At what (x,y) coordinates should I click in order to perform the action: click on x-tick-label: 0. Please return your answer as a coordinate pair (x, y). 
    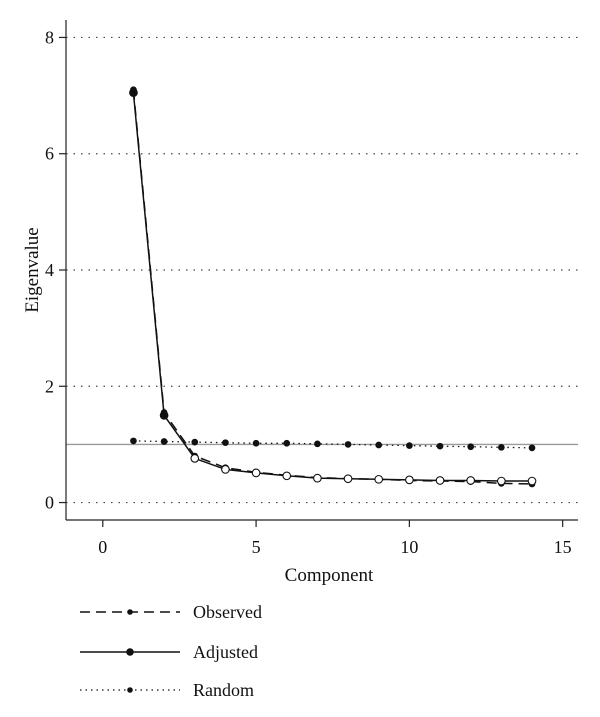
    Looking at the image, I should click on (102, 547).